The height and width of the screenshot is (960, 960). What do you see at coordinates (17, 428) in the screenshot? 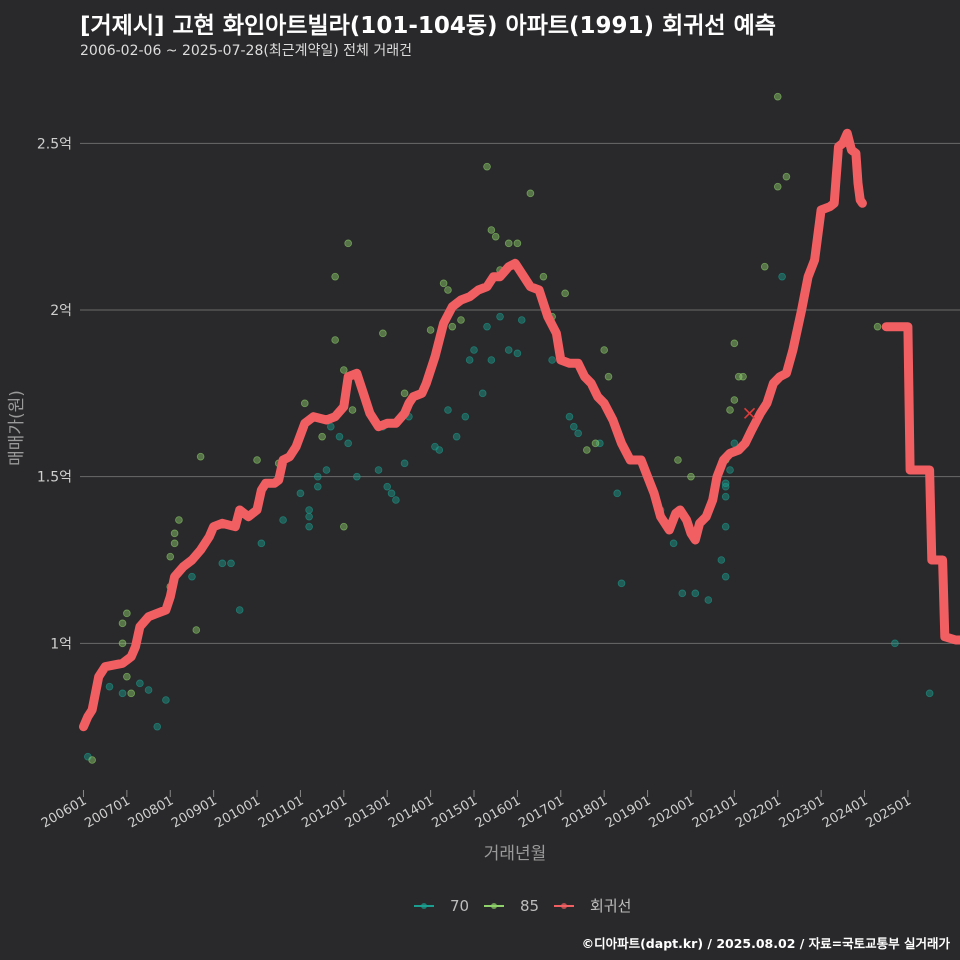
I see `y-axis-title: 매매가(원)` at bounding box center [17, 428].